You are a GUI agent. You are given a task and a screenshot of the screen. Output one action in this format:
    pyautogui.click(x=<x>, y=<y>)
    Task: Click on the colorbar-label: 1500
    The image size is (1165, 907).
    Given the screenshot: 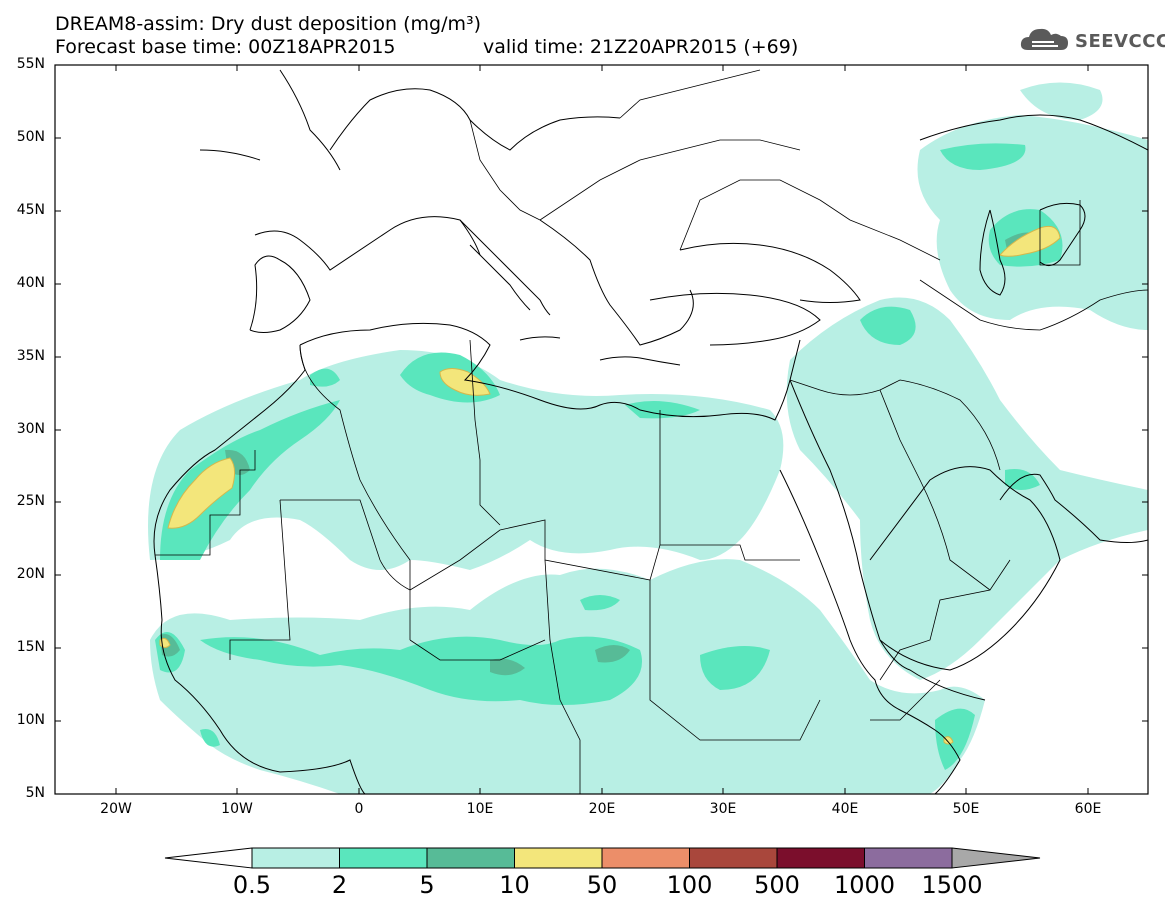 What is the action you would take?
    pyautogui.click(x=952, y=885)
    